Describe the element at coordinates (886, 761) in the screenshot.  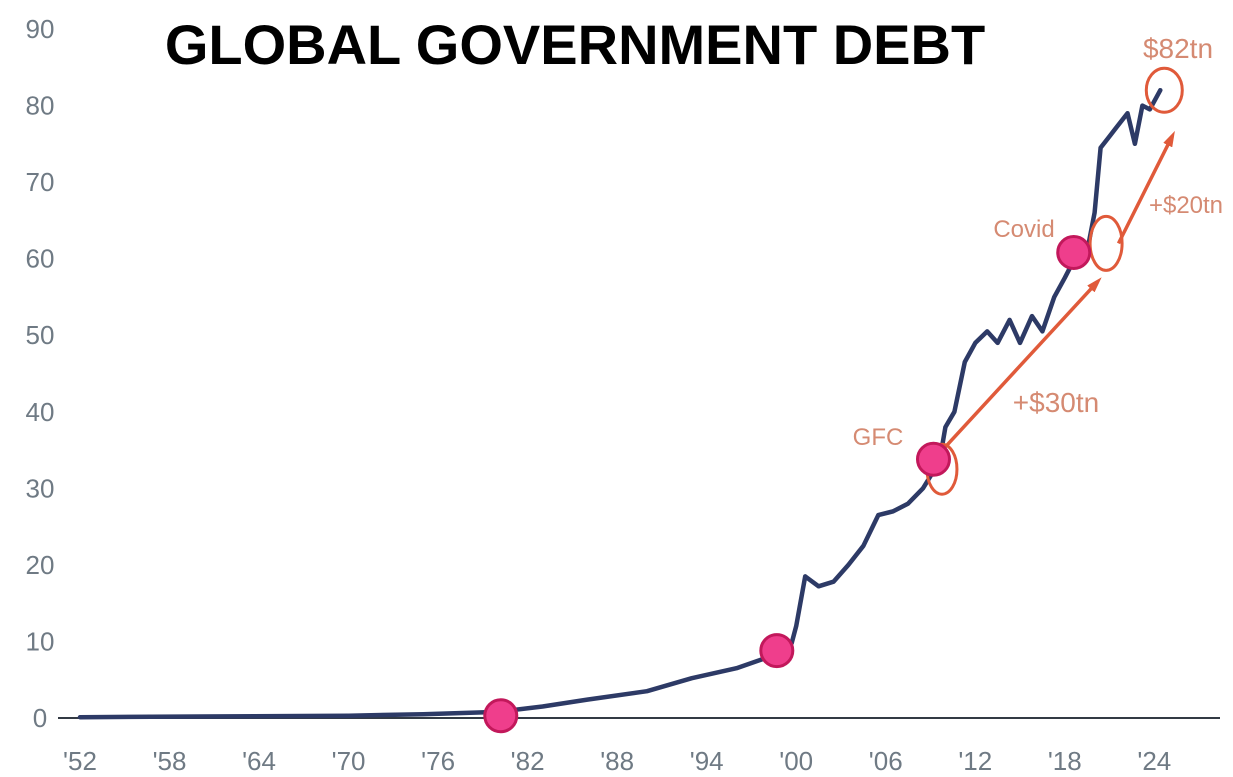
I see `x-tick-label: '06` at that location.